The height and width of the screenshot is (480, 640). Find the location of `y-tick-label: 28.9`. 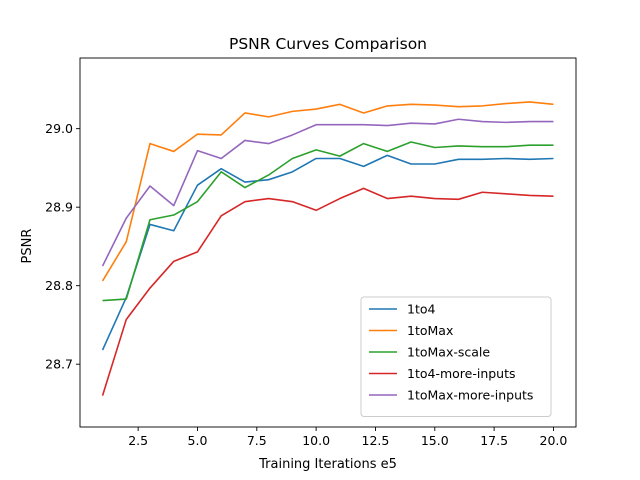

y-tick-label: 28.9 is located at coordinates (59, 207).